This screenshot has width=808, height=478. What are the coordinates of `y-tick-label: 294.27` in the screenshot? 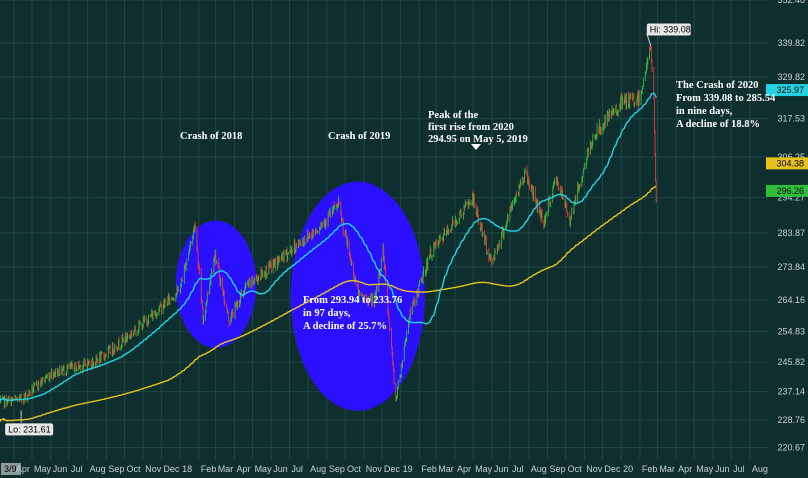 It's located at (791, 198).